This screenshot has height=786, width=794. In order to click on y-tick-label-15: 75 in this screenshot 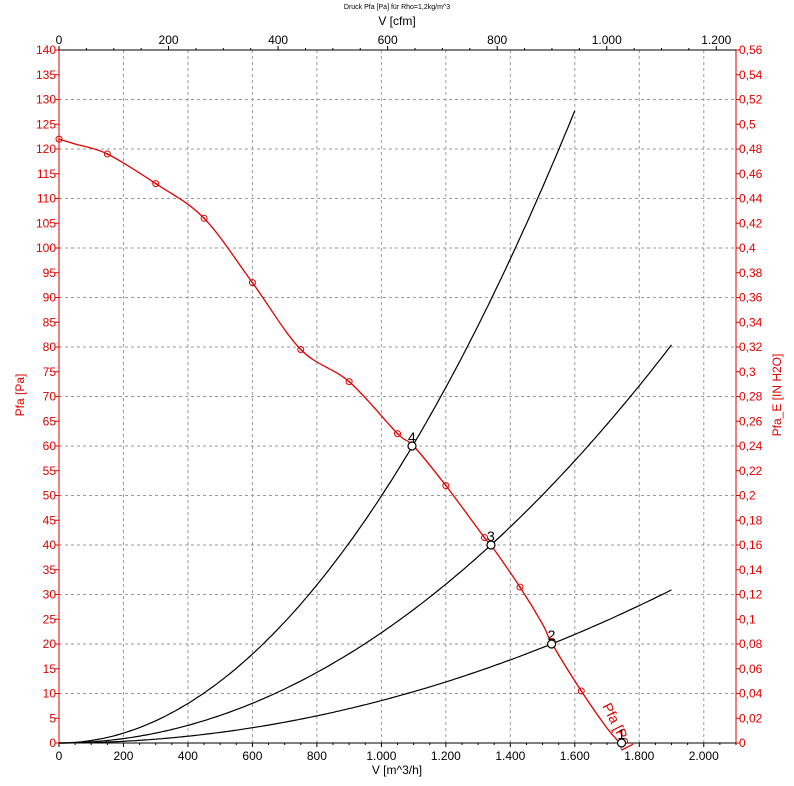, I will do `click(50, 372)`.